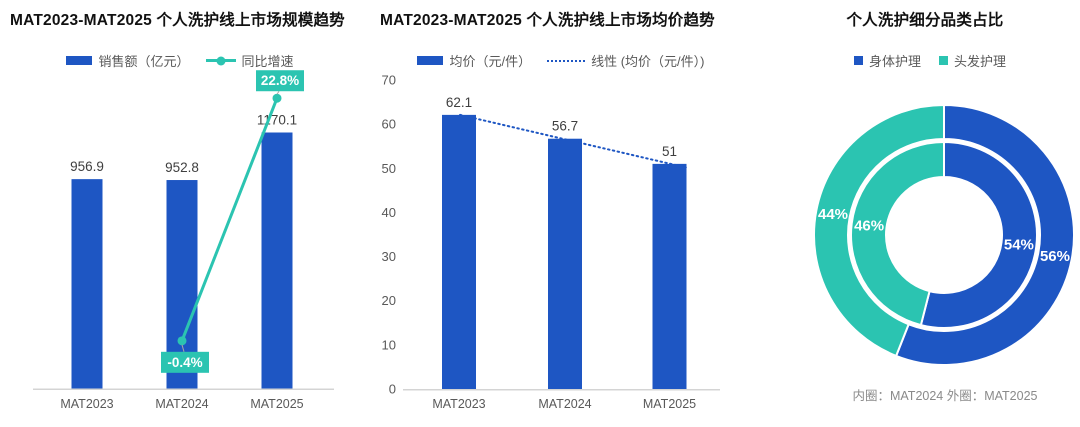 The image size is (1080, 427). Describe the element at coordinates (648, 61) in the screenshot. I see `legend-label: 线性 (均价（元/件）)` at that location.